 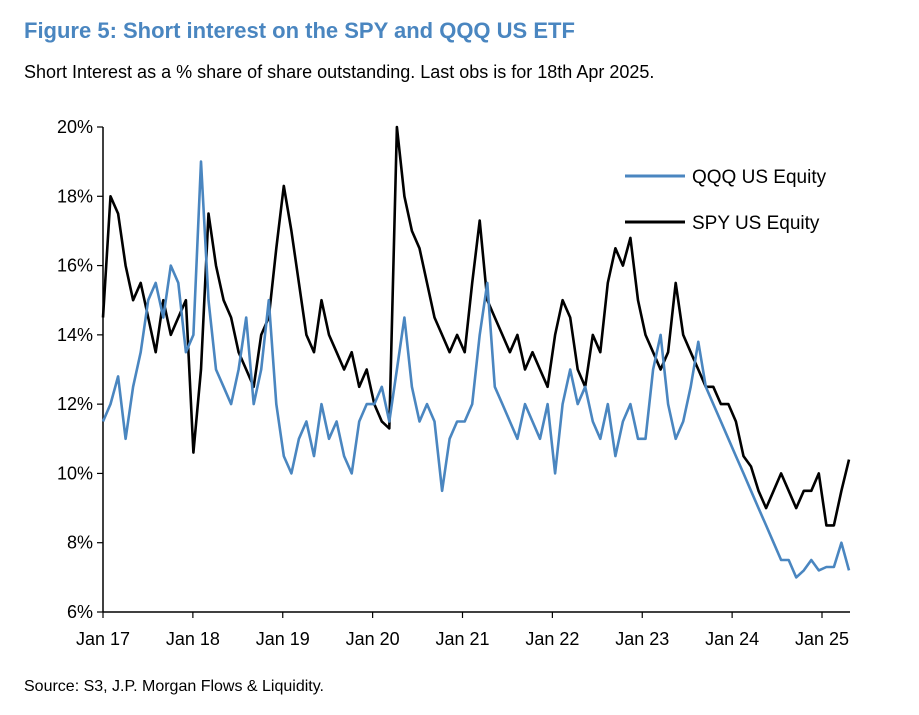 What do you see at coordinates (75, 127) in the screenshot?
I see `y-tick-label: 20%` at bounding box center [75, 127].